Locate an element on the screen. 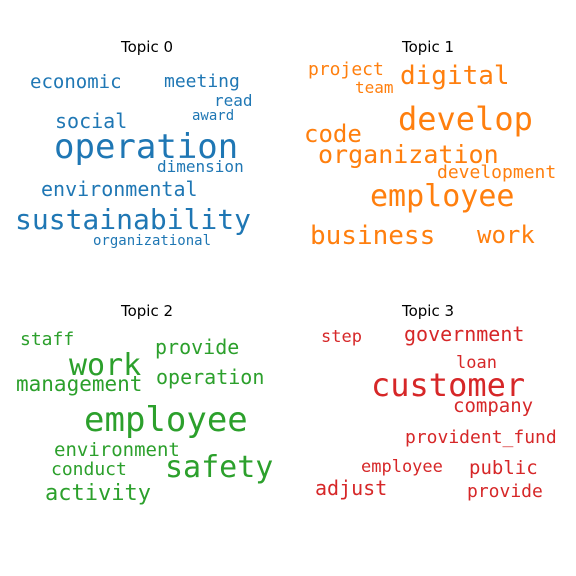 The width and height of the screenshot is (576, 576). word-staff: staff is located at coordinates (47, 339).